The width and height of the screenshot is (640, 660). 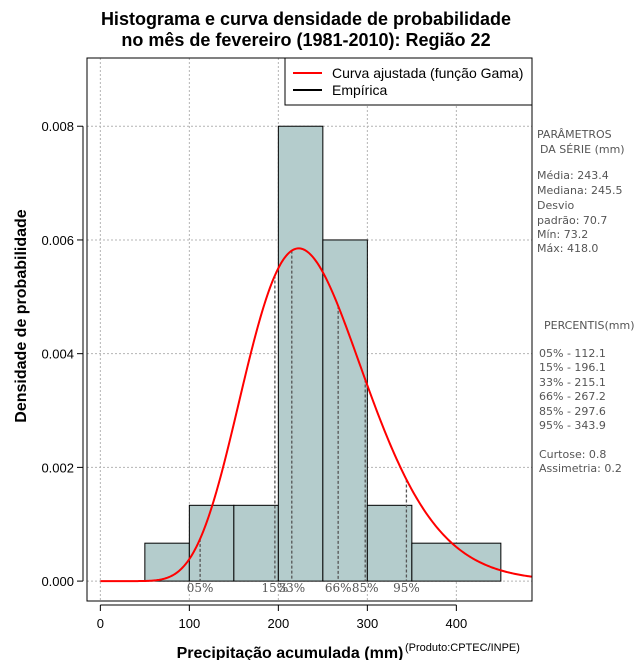 What do you see at coordinates (21, 315) in the screenshot?
I see `y-axis-title: Densidade de probabilidade` at bounding box center [21, 315].